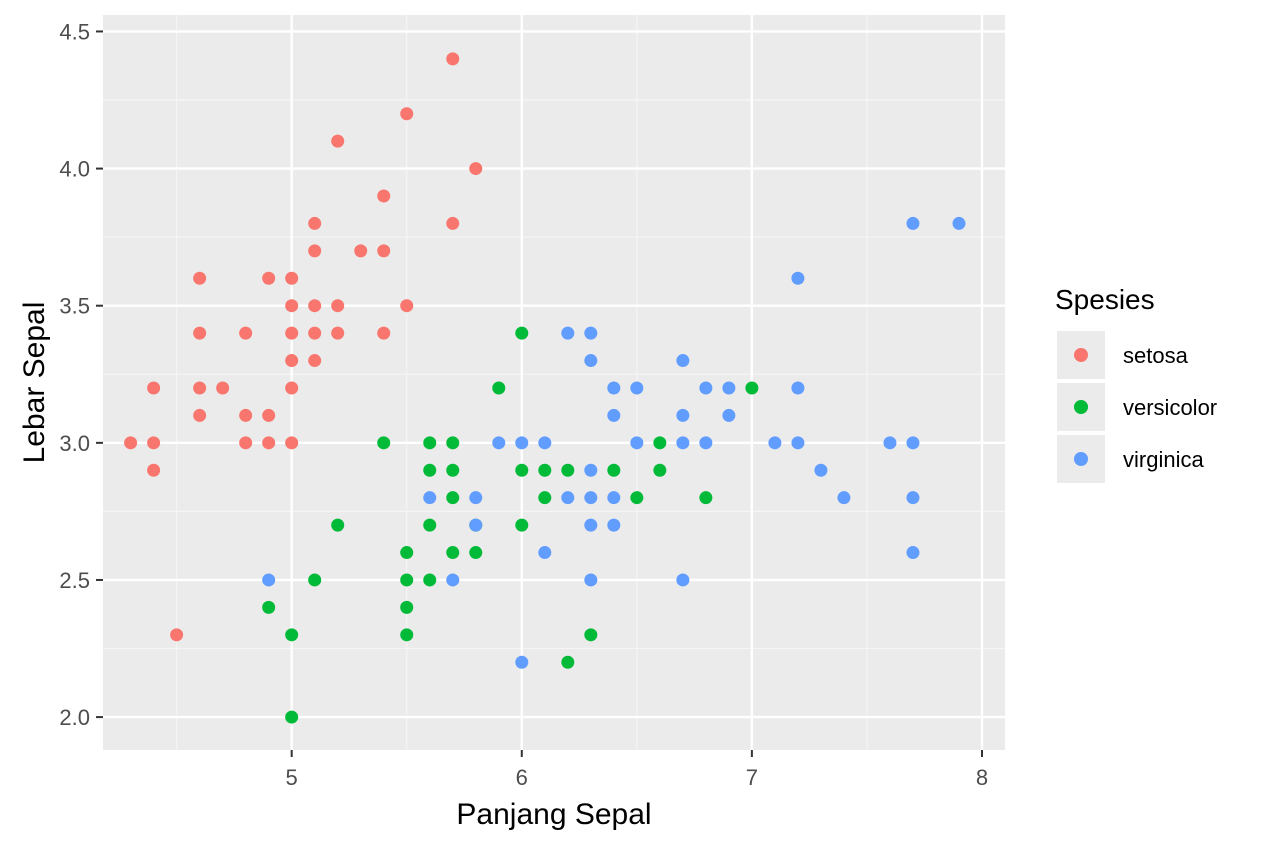 The width and height of the screenshot is (1264, 848). What do you see at coordinates (1081, 355) in the screenshot?
I see `legend-swatch-setosa` at bounding box center [1081, 355].